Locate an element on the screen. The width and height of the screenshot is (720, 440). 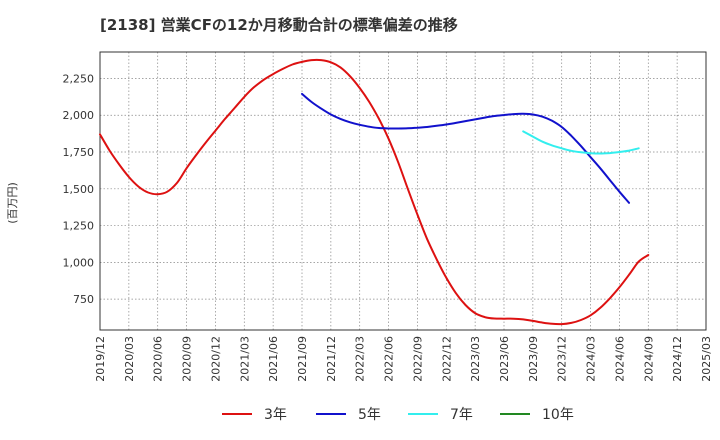
series-line-5y is located at coordinates (465, 148).